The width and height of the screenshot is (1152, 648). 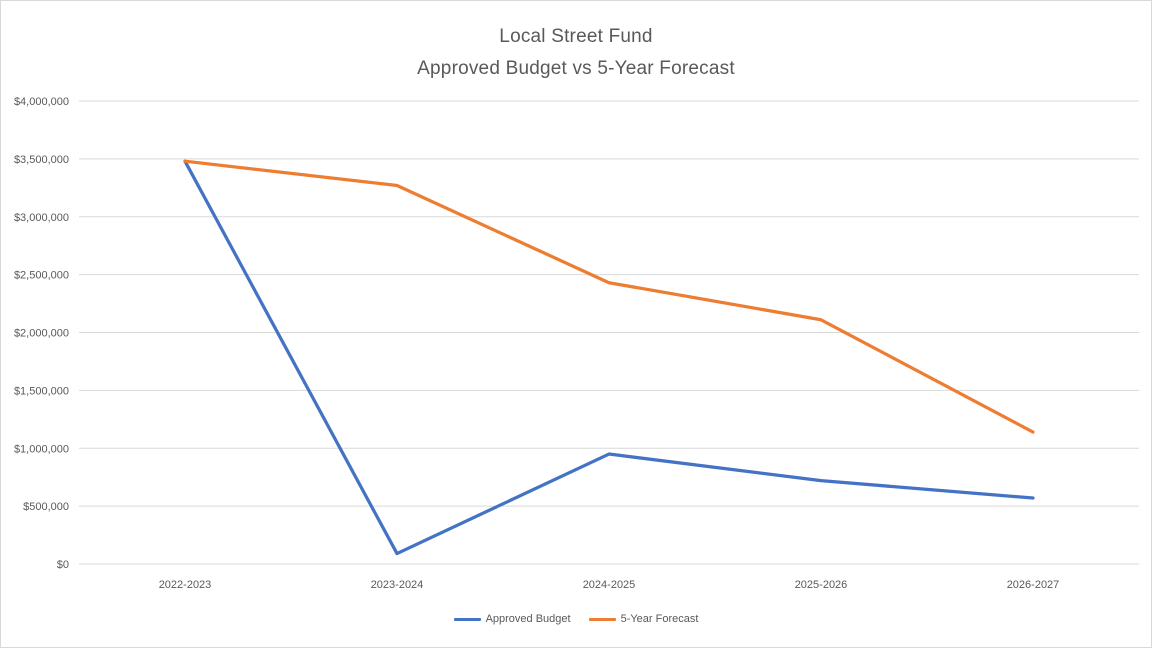 What do you see at coordinates (602, 619) in the screenshot?
I see `legend-swatch-5-year-forecast` at bounding box center [602, 619].